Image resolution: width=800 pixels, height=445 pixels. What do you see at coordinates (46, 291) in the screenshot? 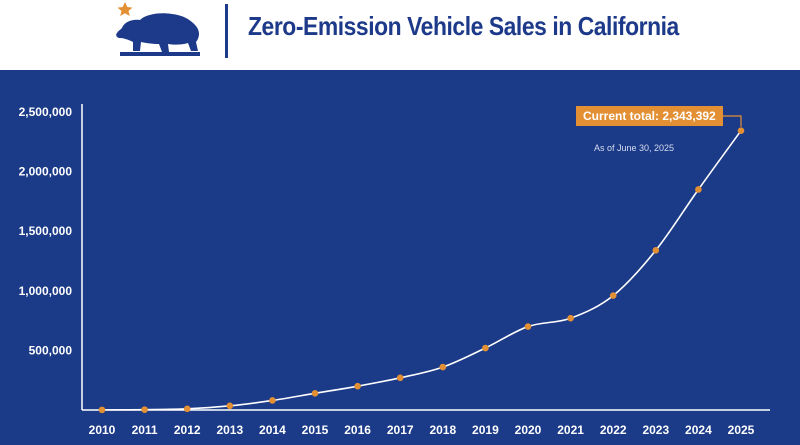
I see `y-tick-label: 1,000,000` at bounding box center [46, 291].